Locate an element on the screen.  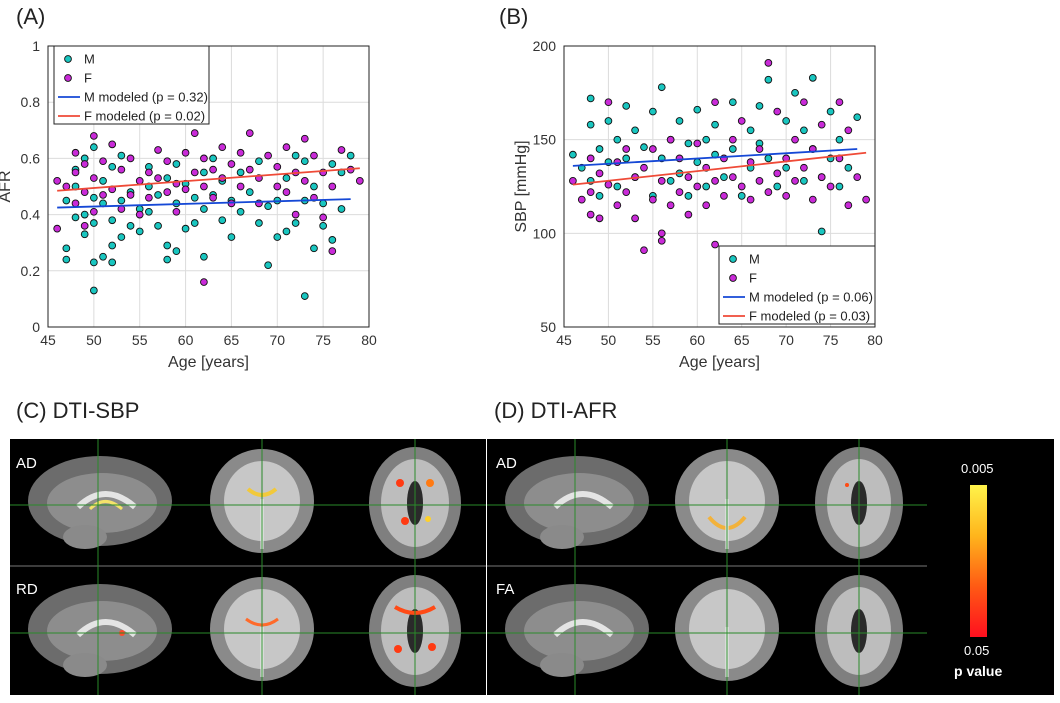
legend-f-marker is located at coordinates (733, 278).